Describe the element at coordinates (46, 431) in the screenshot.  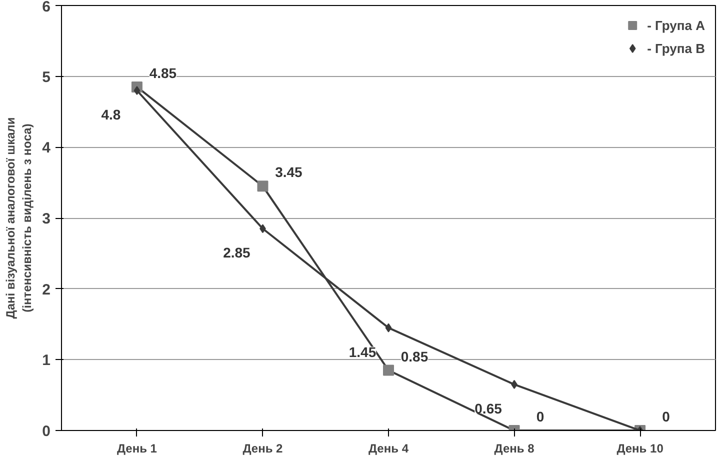
I see `y-tick-label: 0` at that location.